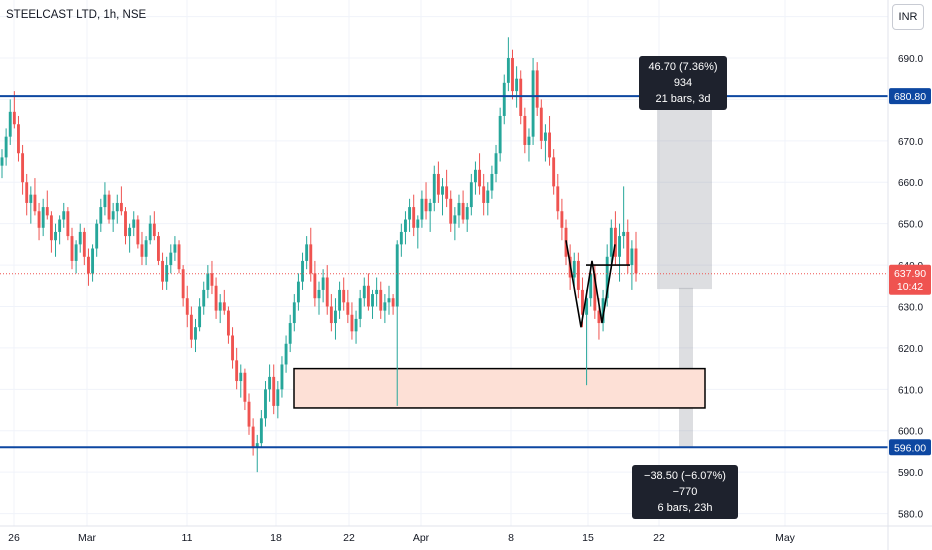 The height and width of the screenshot is (550, 932). Describe the element at coordinates (276, 538) in the screenshot. I see `x-tick-label: 18` at that location.